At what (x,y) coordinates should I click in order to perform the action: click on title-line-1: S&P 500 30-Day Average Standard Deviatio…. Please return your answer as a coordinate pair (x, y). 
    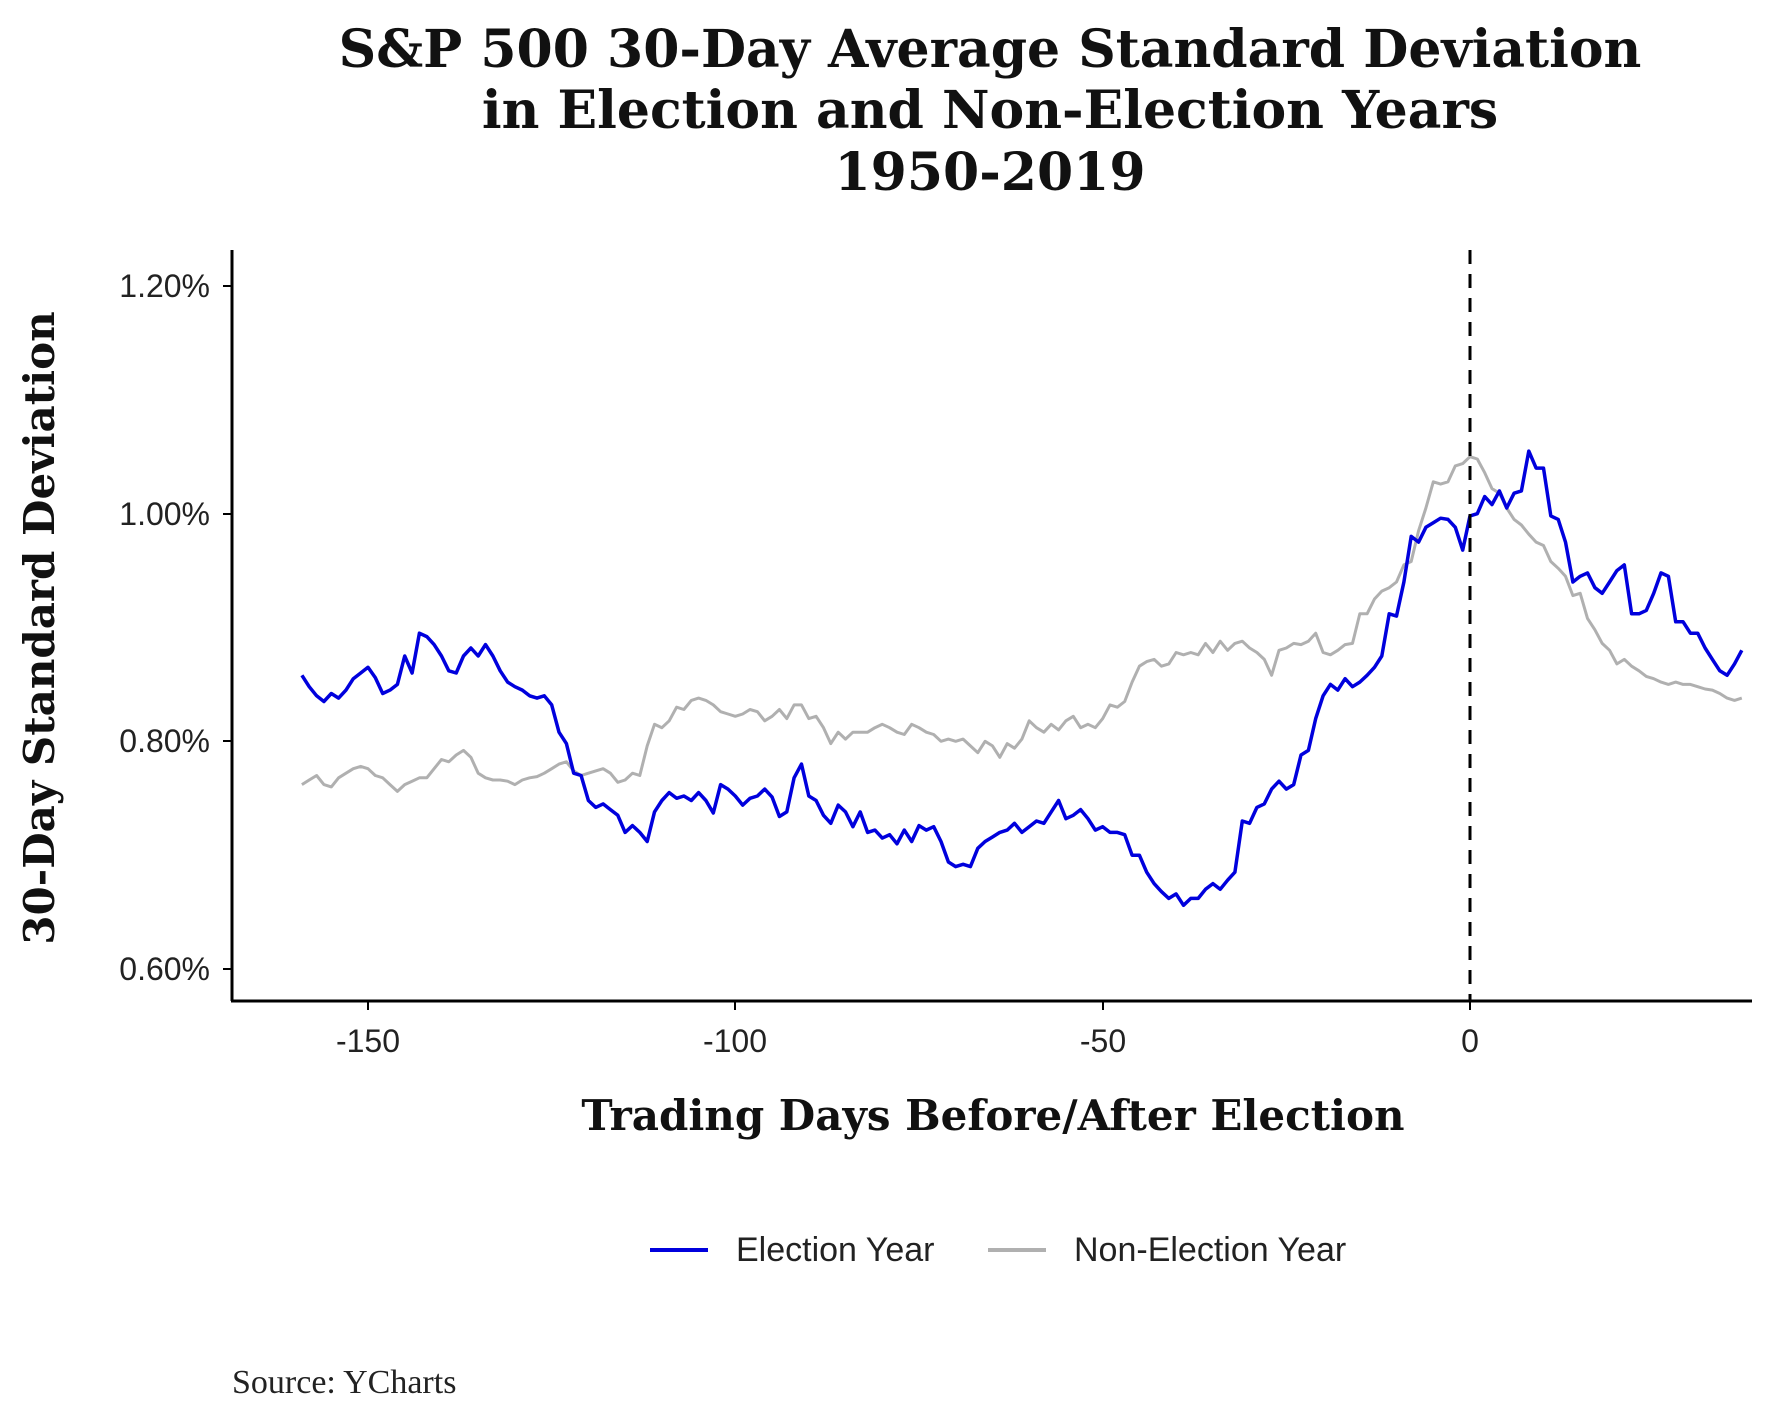
    Looking at the image, I should click on (990, 49).